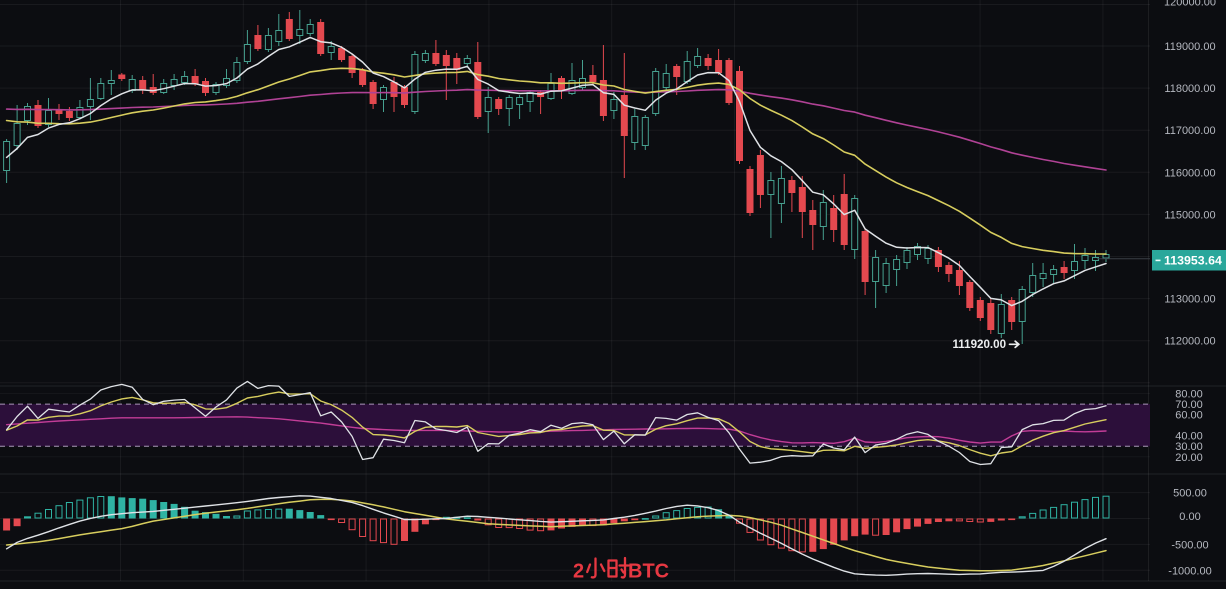  I want to click on svg-text: 113000.00, so click(1189, 300).